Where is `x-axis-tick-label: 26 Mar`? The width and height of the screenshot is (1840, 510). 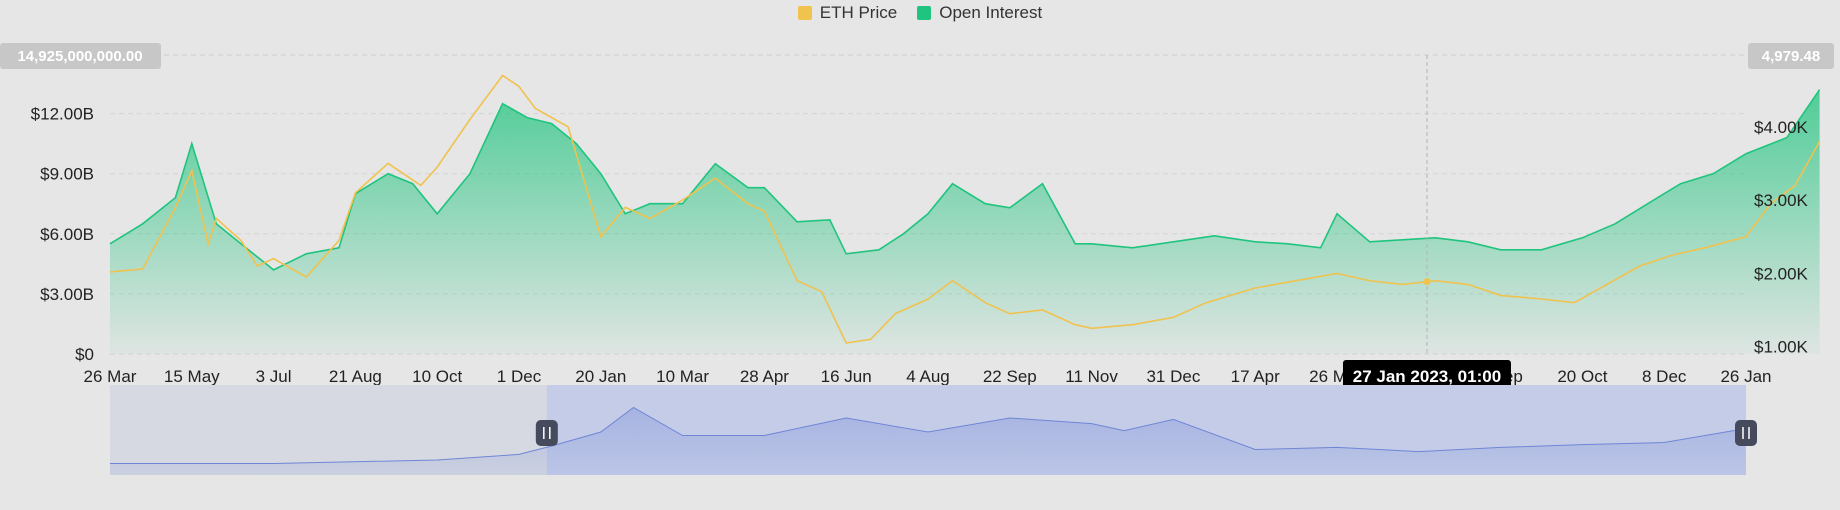
x-axis-tick-label: 26 Mar is located at coordinates (110, 376).